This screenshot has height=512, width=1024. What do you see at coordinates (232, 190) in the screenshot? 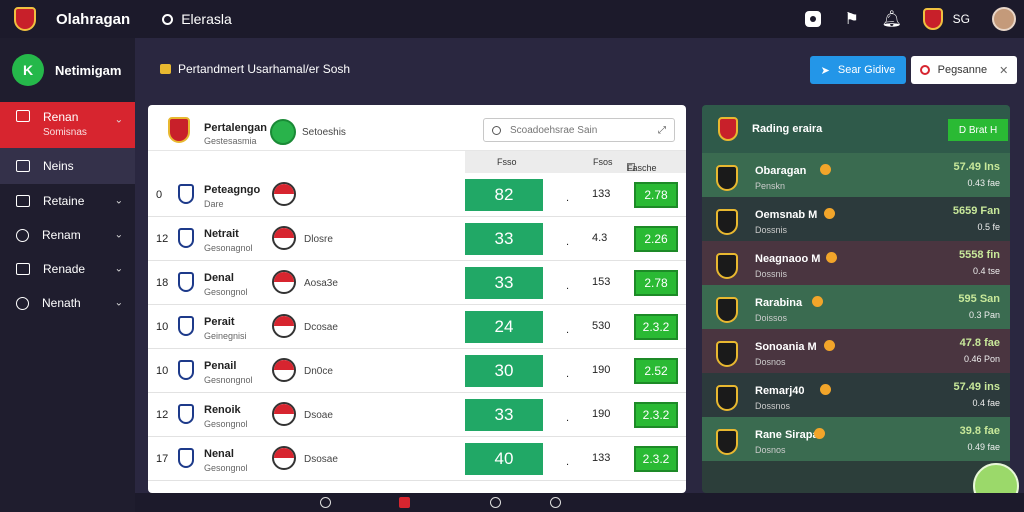
I see `team-name-cell: Peteagngo` at bounding box center [232, 190].